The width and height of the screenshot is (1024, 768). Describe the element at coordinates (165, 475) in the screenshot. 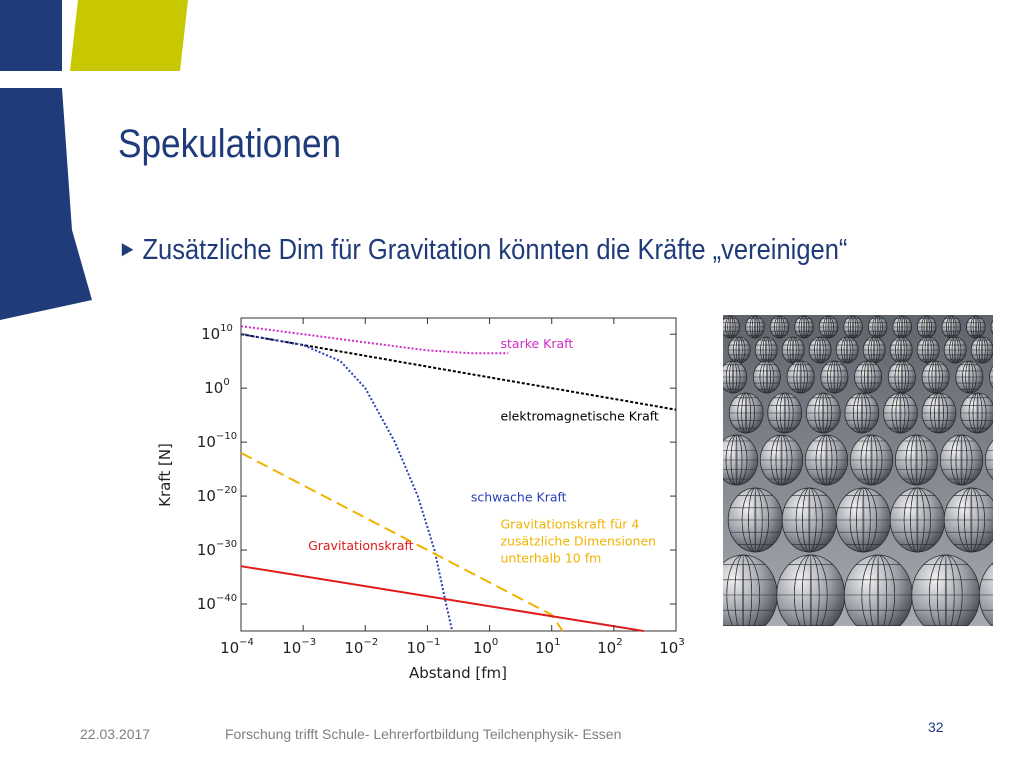

I see `y-axis-label: Kraft [N]` at that location.